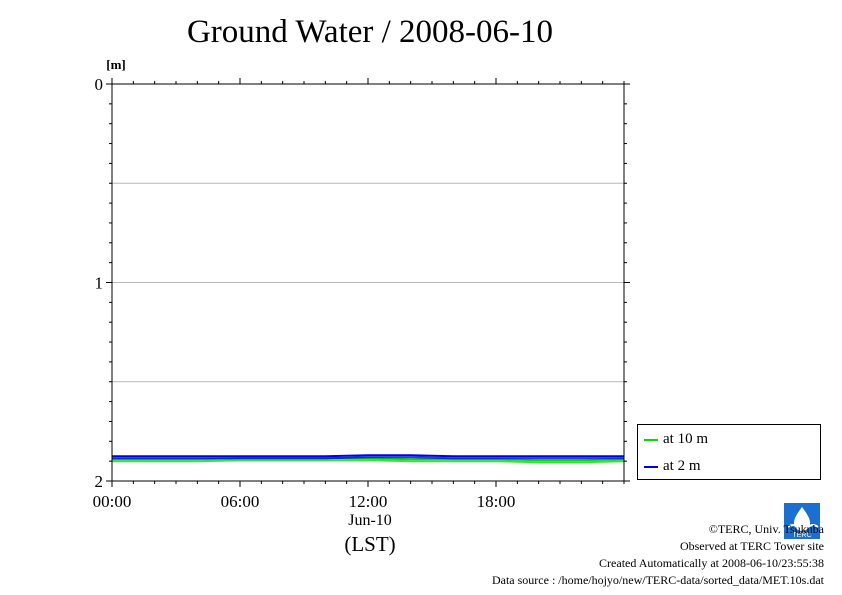  I want to click on terc-logo: TERC, so click(802, 521).